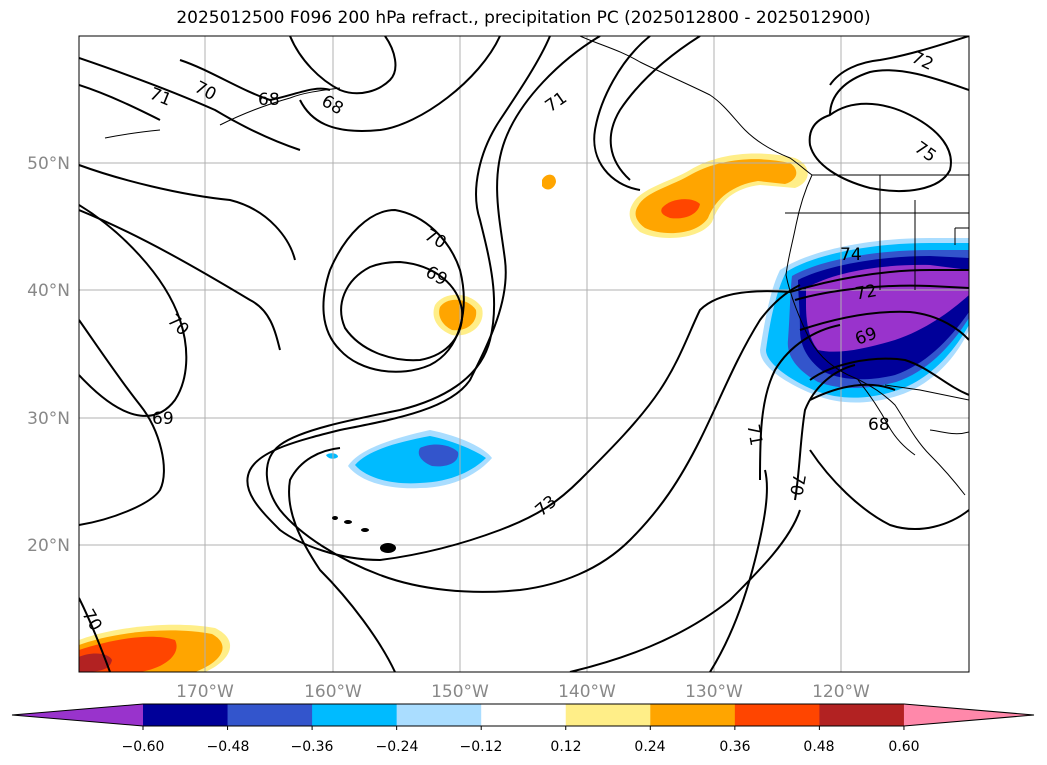 The width and height of the screenshot is (1047, 765). Describe the element at coordinates (565, 747) in the screenshot. I see `colorbar-tick-label: 0.12` at that location.